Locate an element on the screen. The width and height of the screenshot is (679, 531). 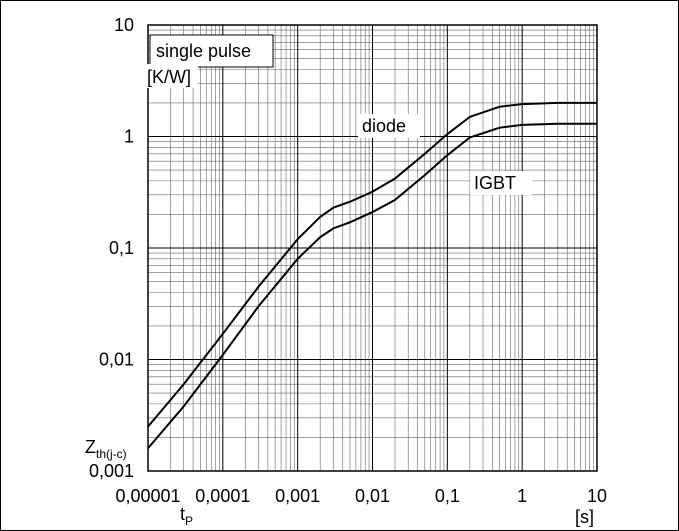
series-label: IGBT is located at coordinates (495, 183).